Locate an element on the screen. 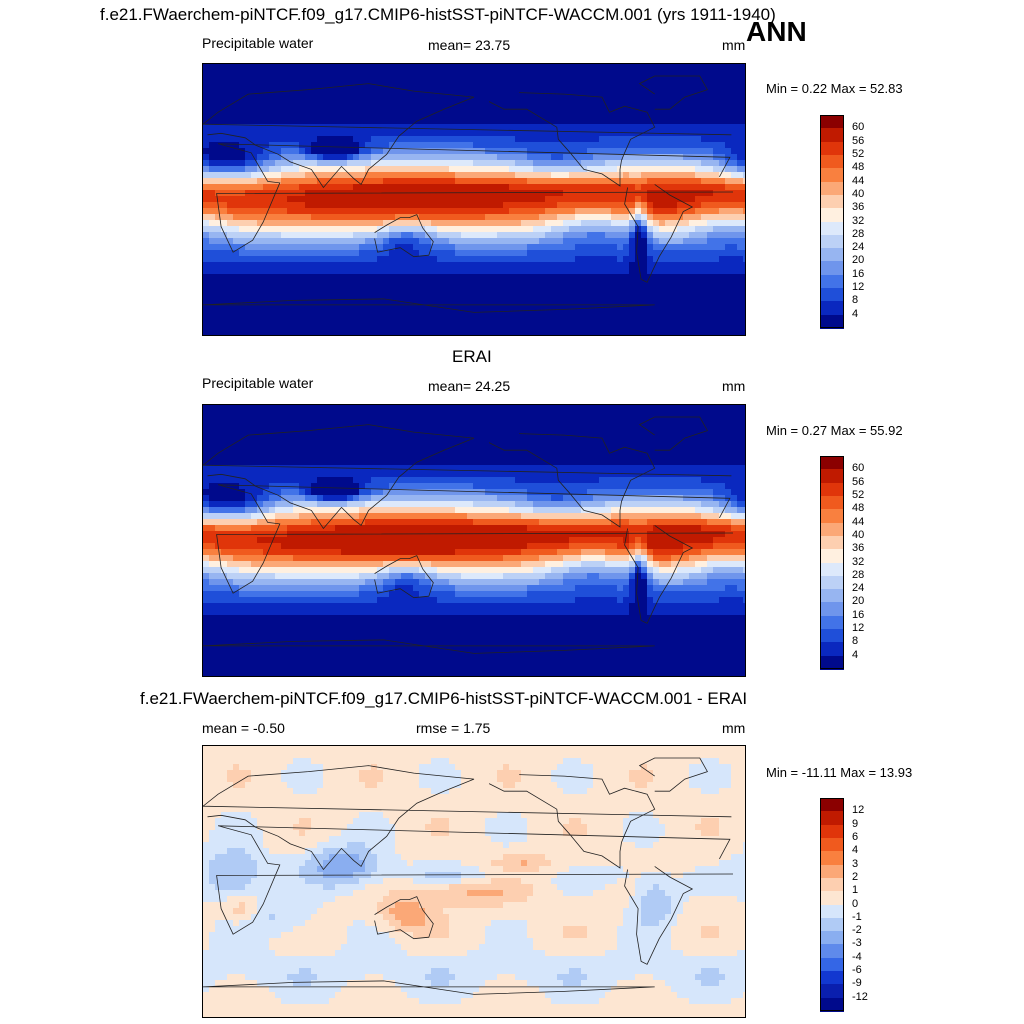  colorbar-tick-label: 8 is located at coordinates (855, 300).